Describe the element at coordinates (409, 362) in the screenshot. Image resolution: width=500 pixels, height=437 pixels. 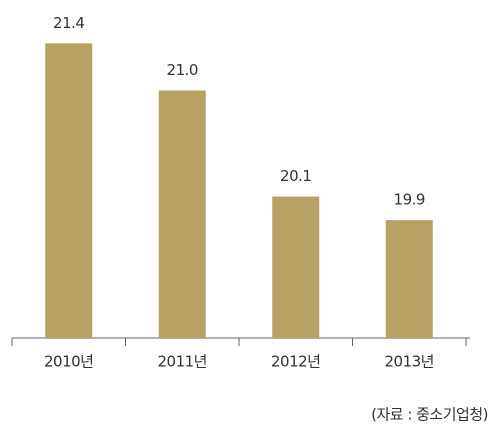
I see `x-tick-label: 2013년` at that location.